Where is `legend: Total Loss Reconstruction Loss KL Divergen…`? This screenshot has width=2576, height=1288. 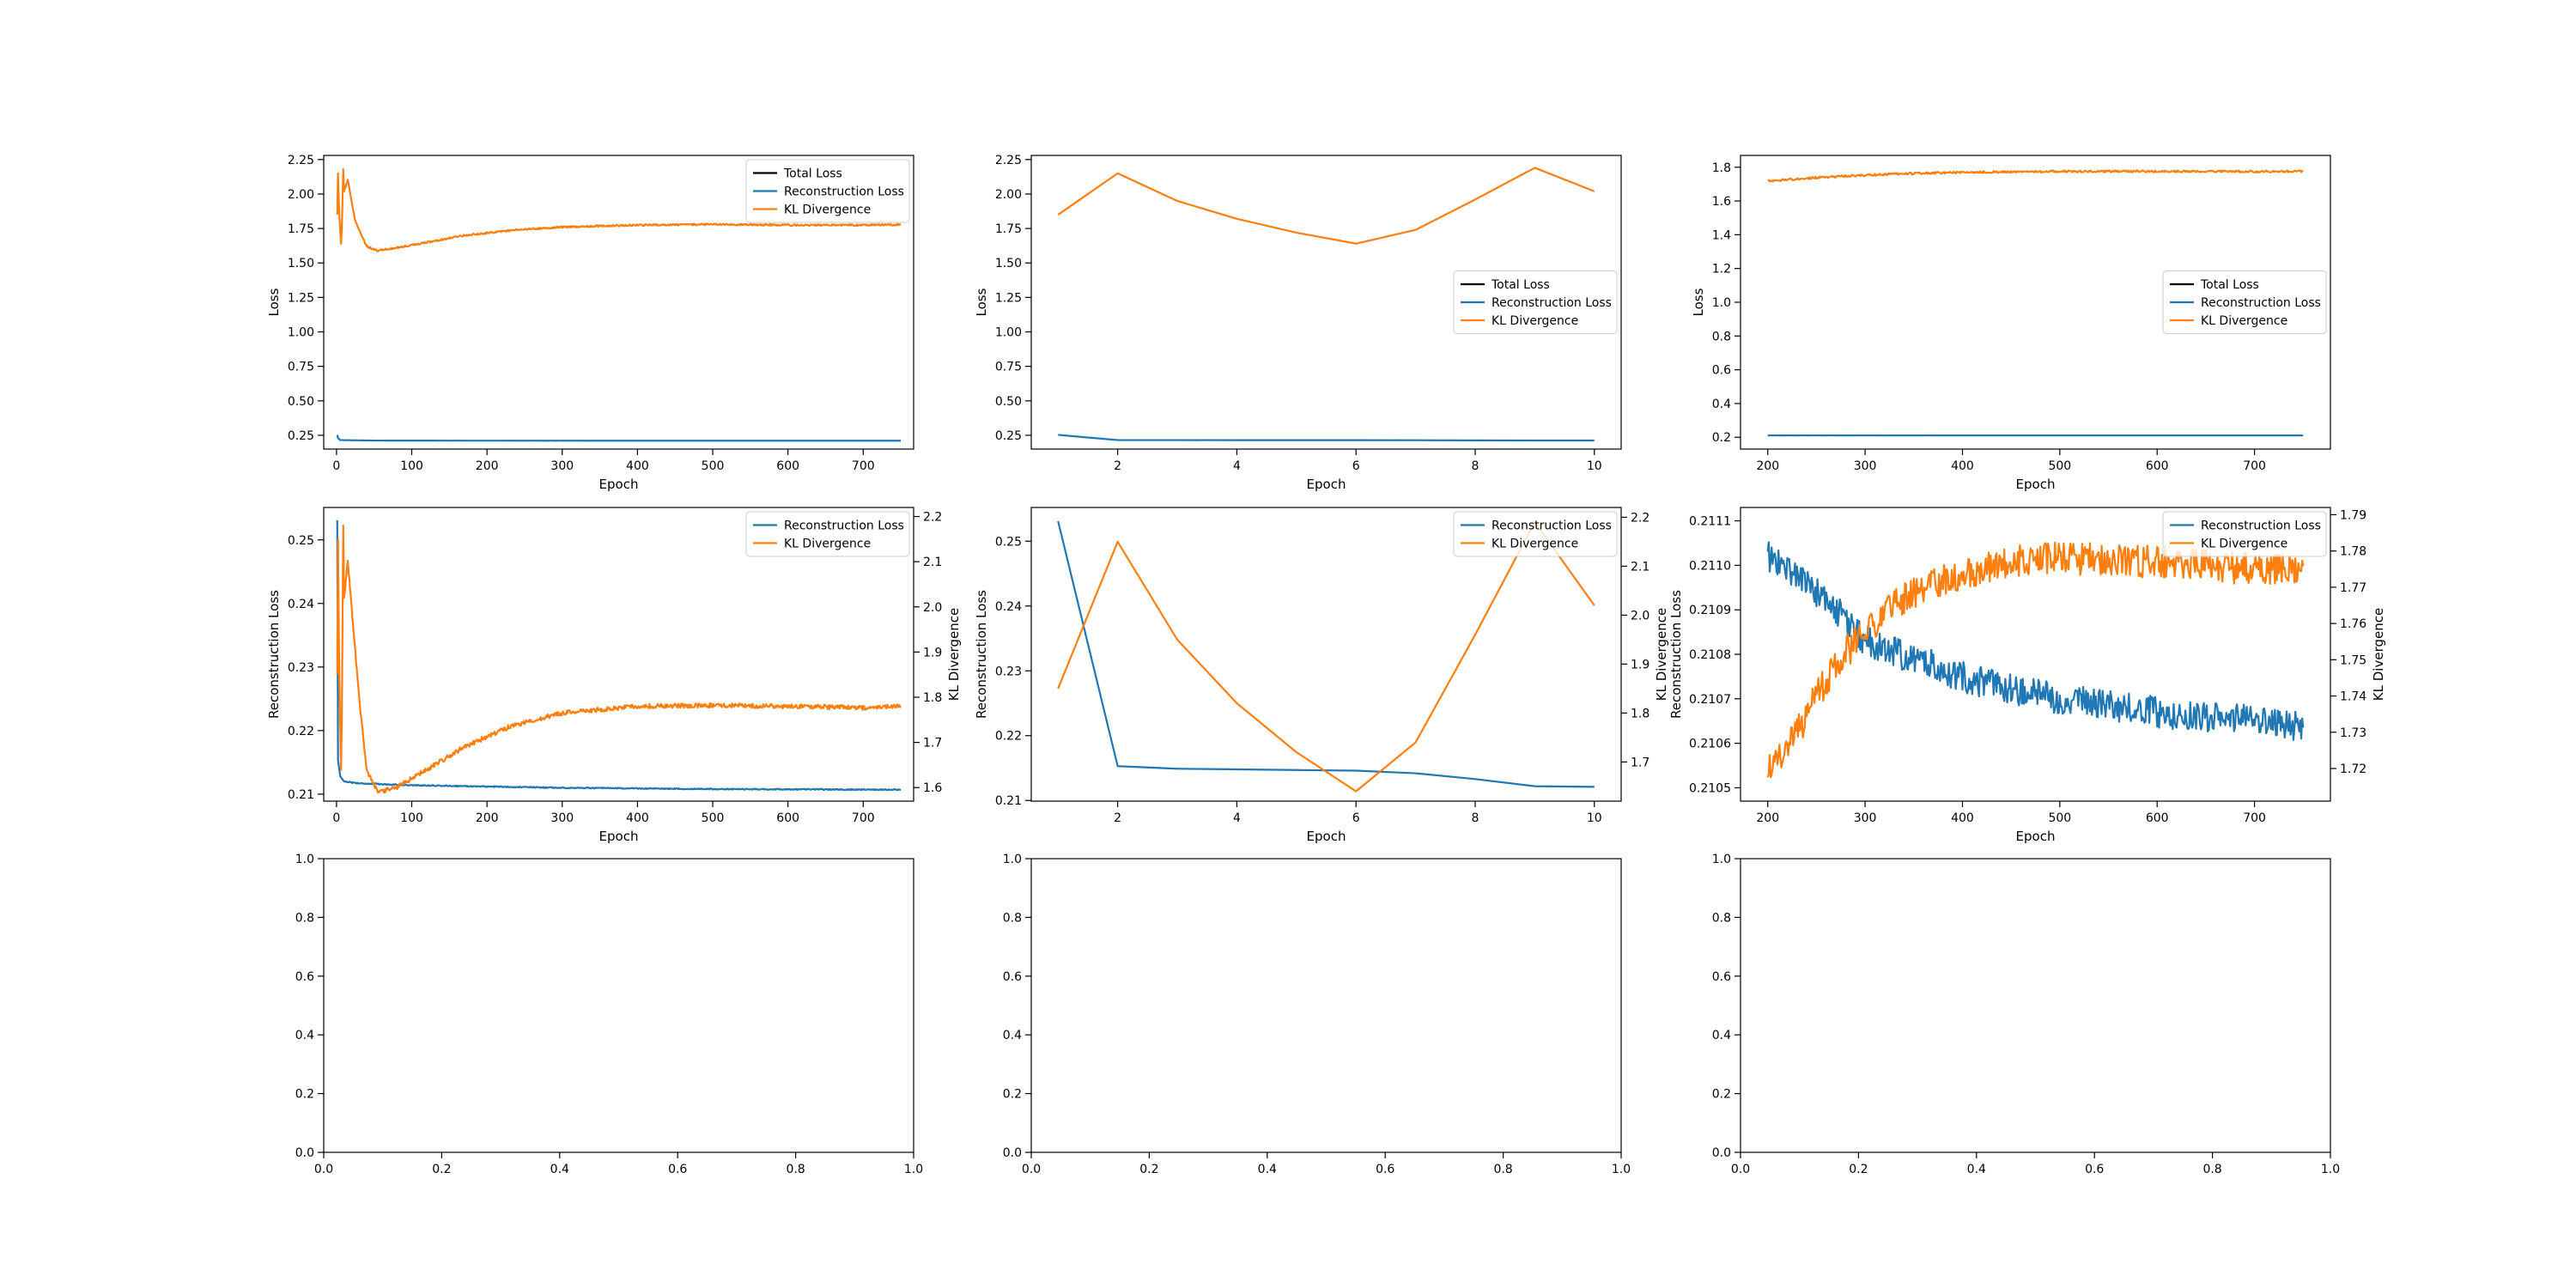
legend: Total Loss Reconstruction Loss KL Divergen… is located at coordinates (828, 191).